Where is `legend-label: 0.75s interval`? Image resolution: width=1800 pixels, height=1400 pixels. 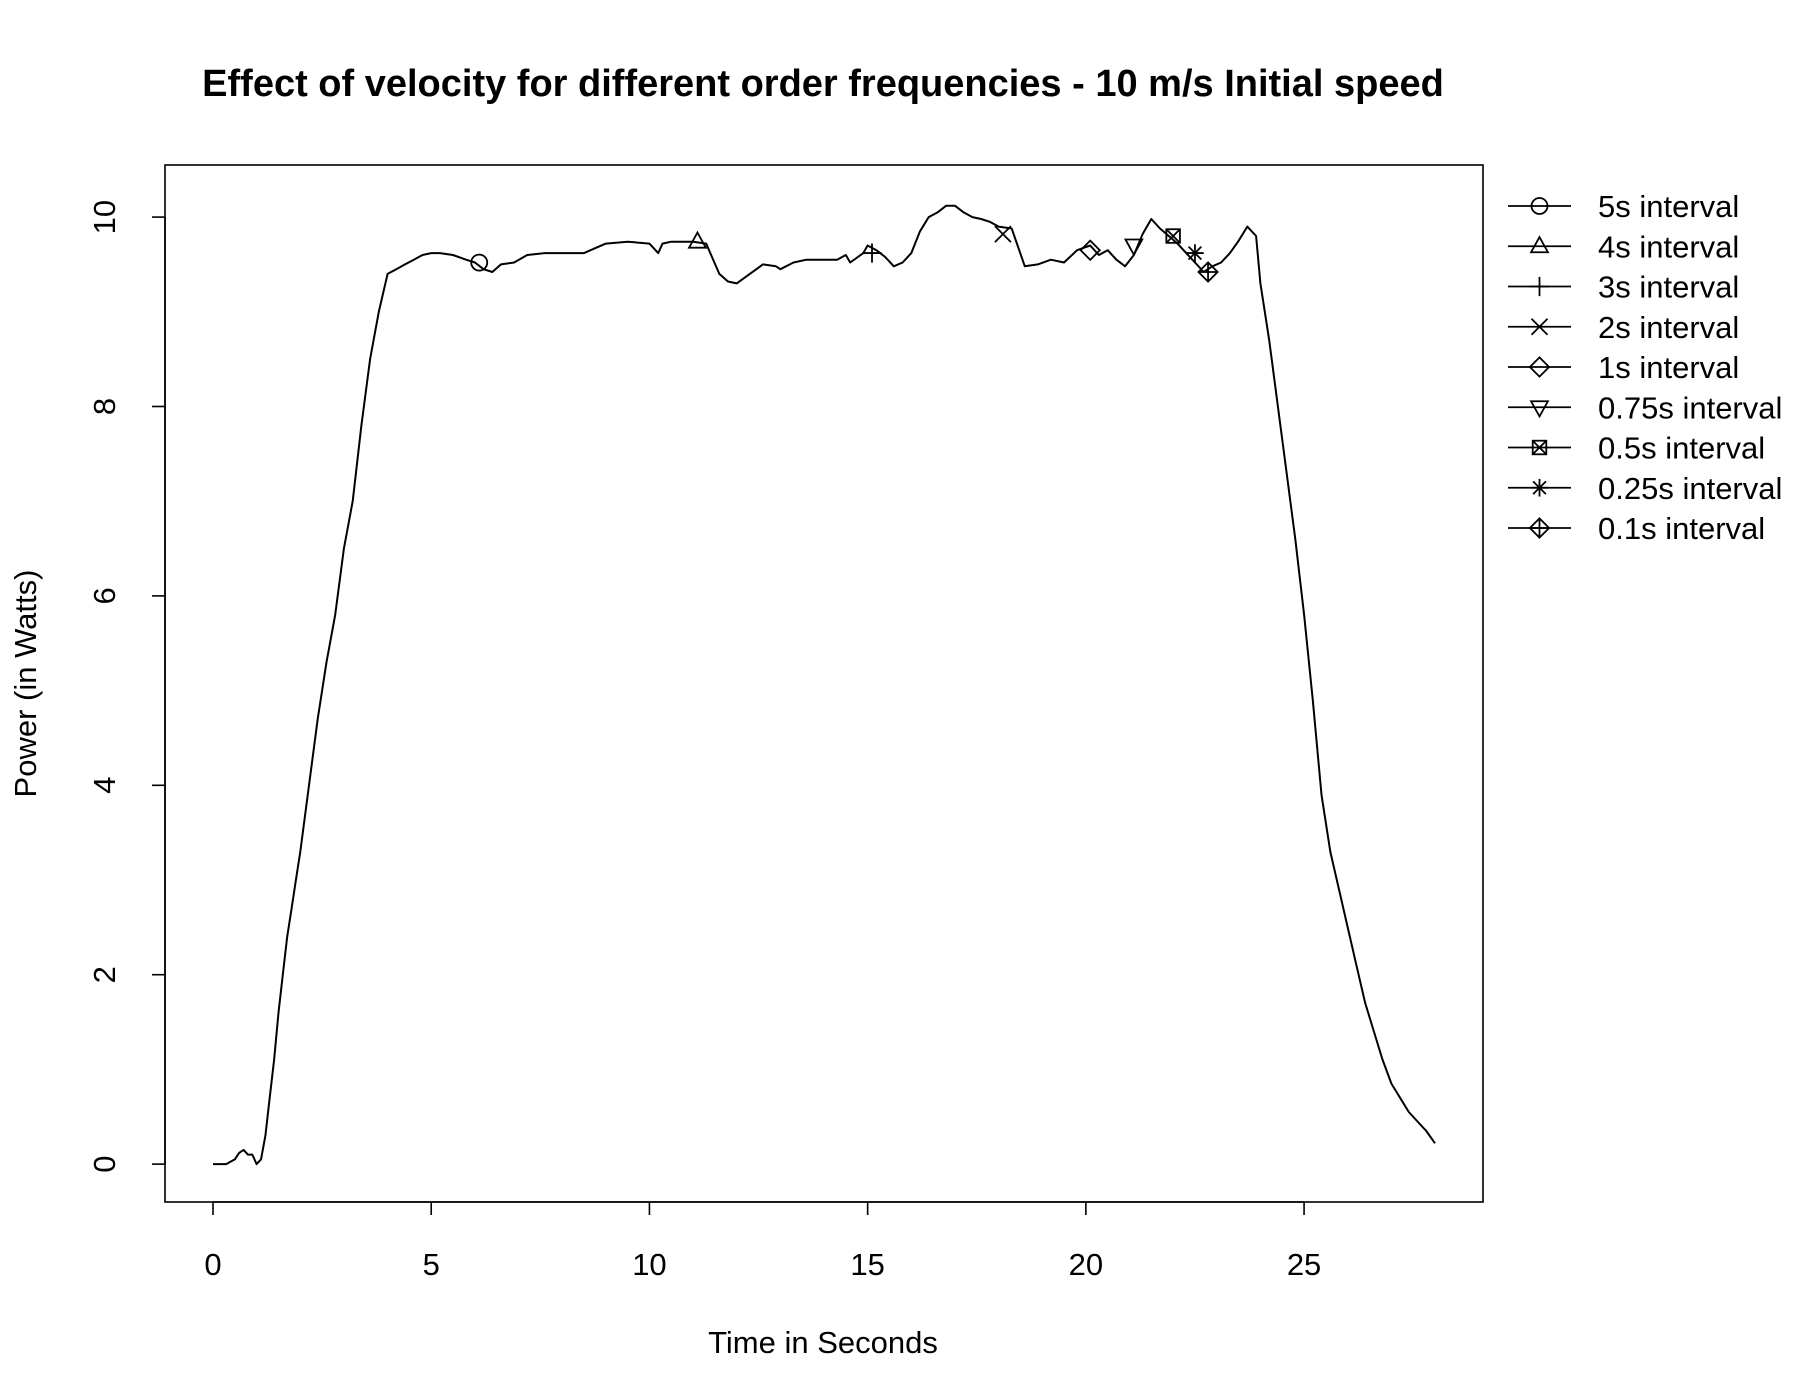
legend-label: 0.75s interval is located at coordinates (1690, 407).